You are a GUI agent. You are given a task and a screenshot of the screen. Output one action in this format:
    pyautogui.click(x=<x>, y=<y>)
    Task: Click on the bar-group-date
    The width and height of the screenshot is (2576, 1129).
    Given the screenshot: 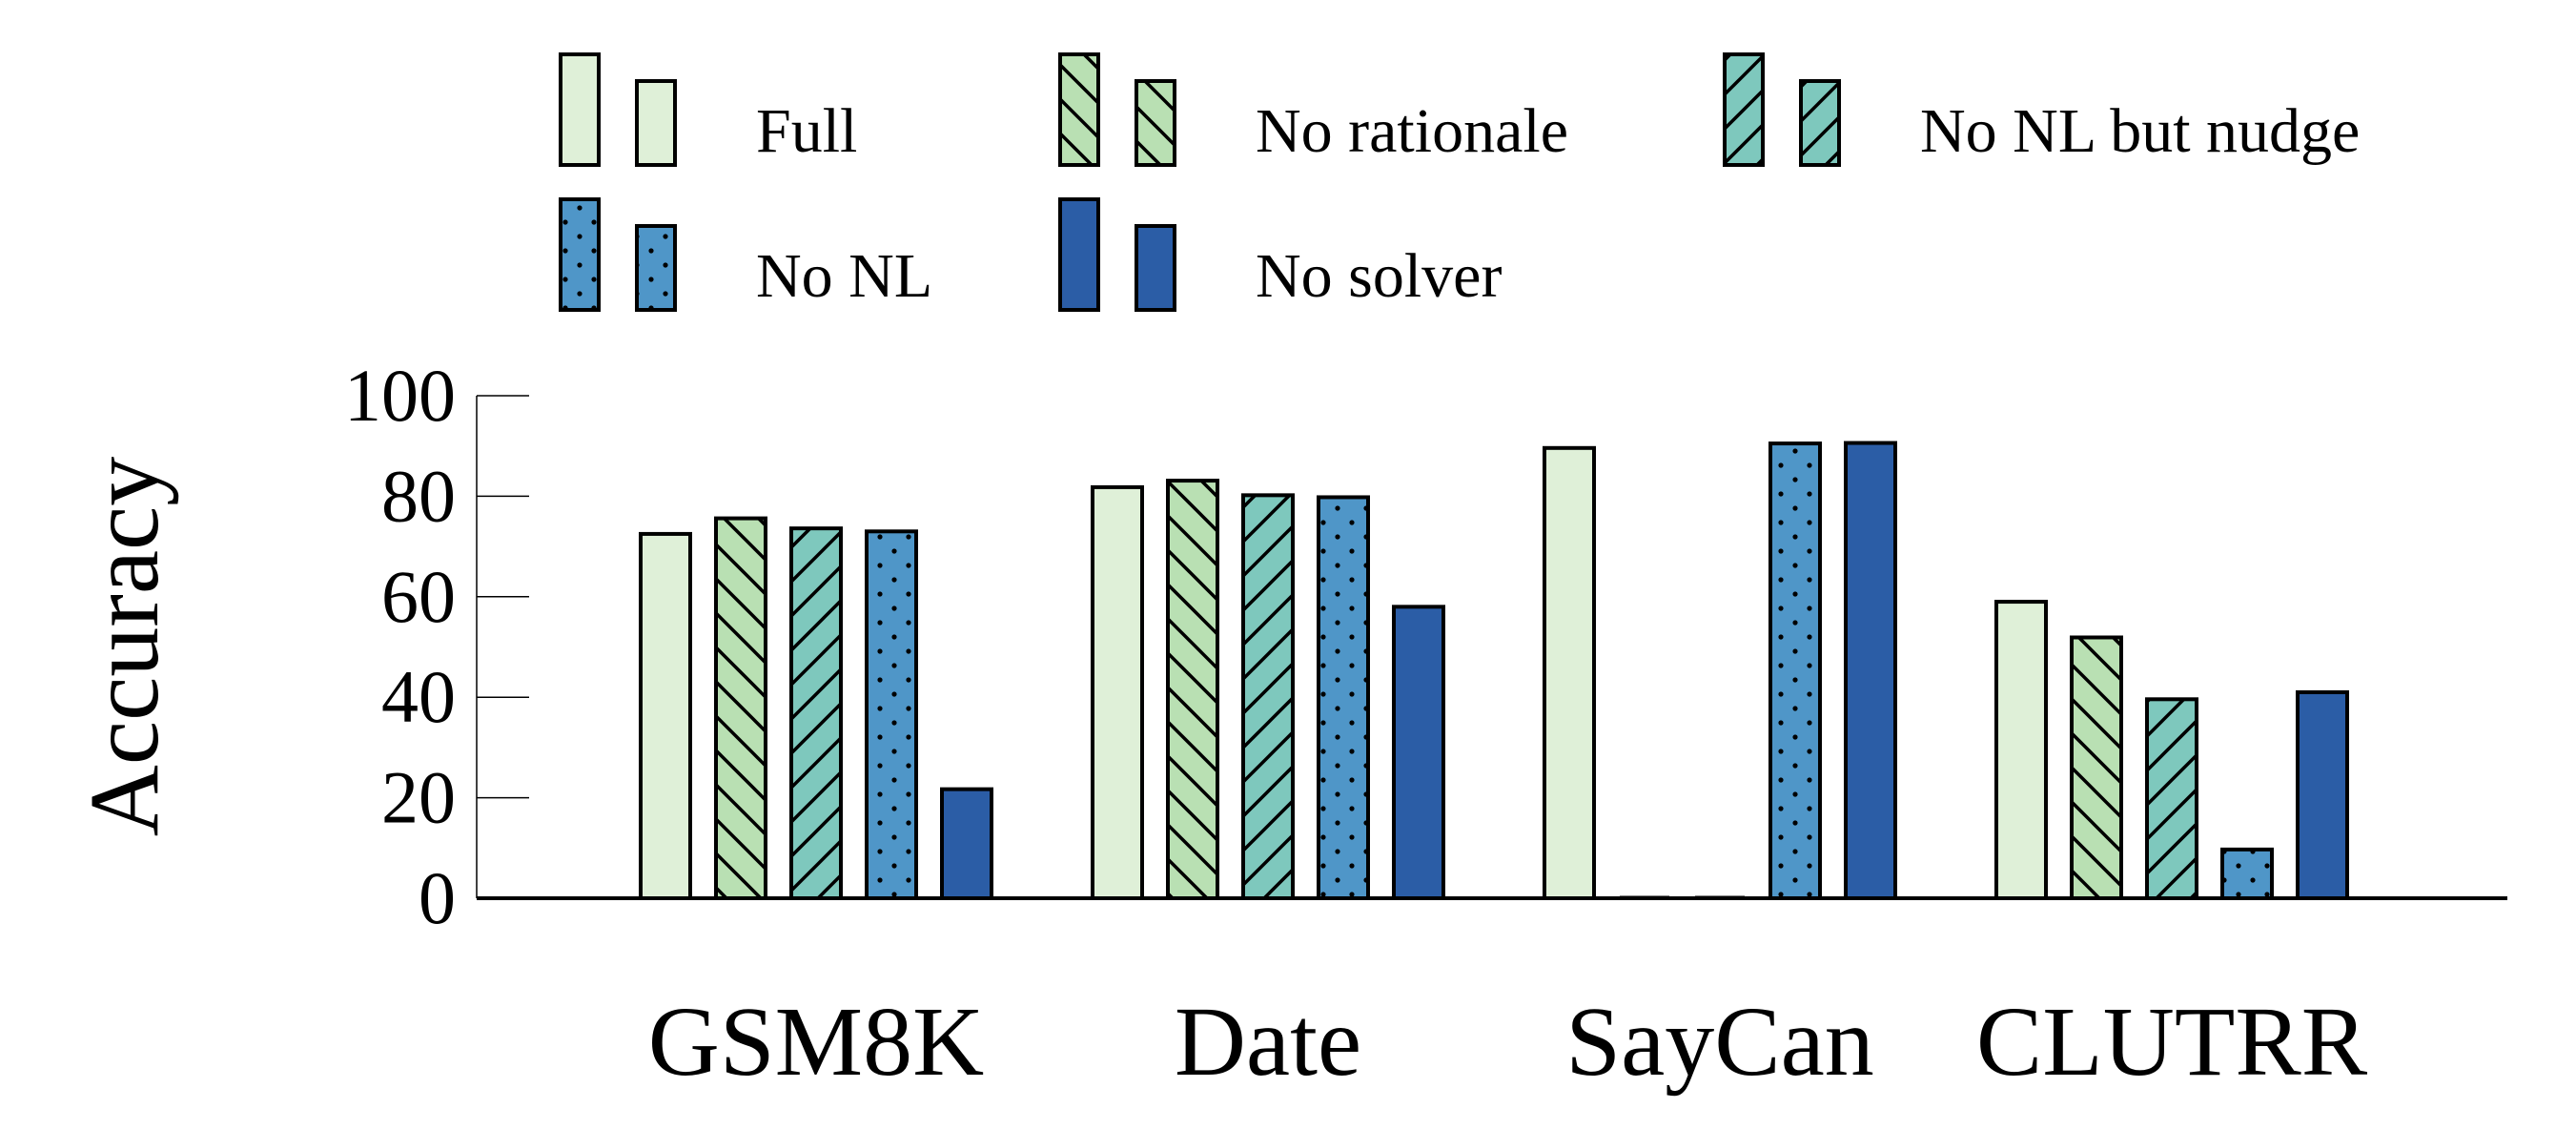 What is the action you would take?
    pyautogui.click(x=1268, y=690)
    